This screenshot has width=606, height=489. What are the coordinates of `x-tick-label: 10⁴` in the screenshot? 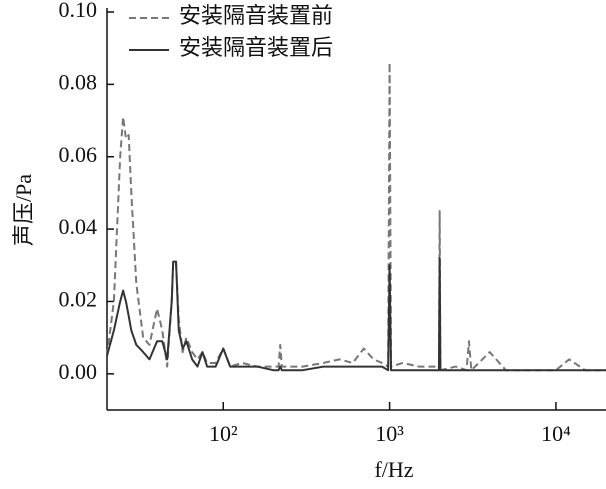 It's located at (556, 433).